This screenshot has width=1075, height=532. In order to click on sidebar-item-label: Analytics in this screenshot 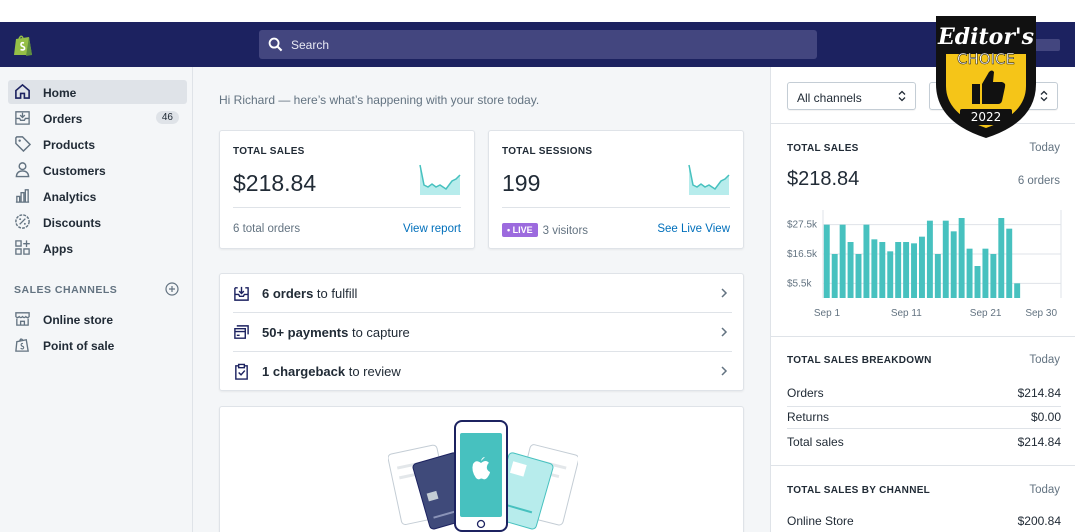, I will do `click(70, 197)`.